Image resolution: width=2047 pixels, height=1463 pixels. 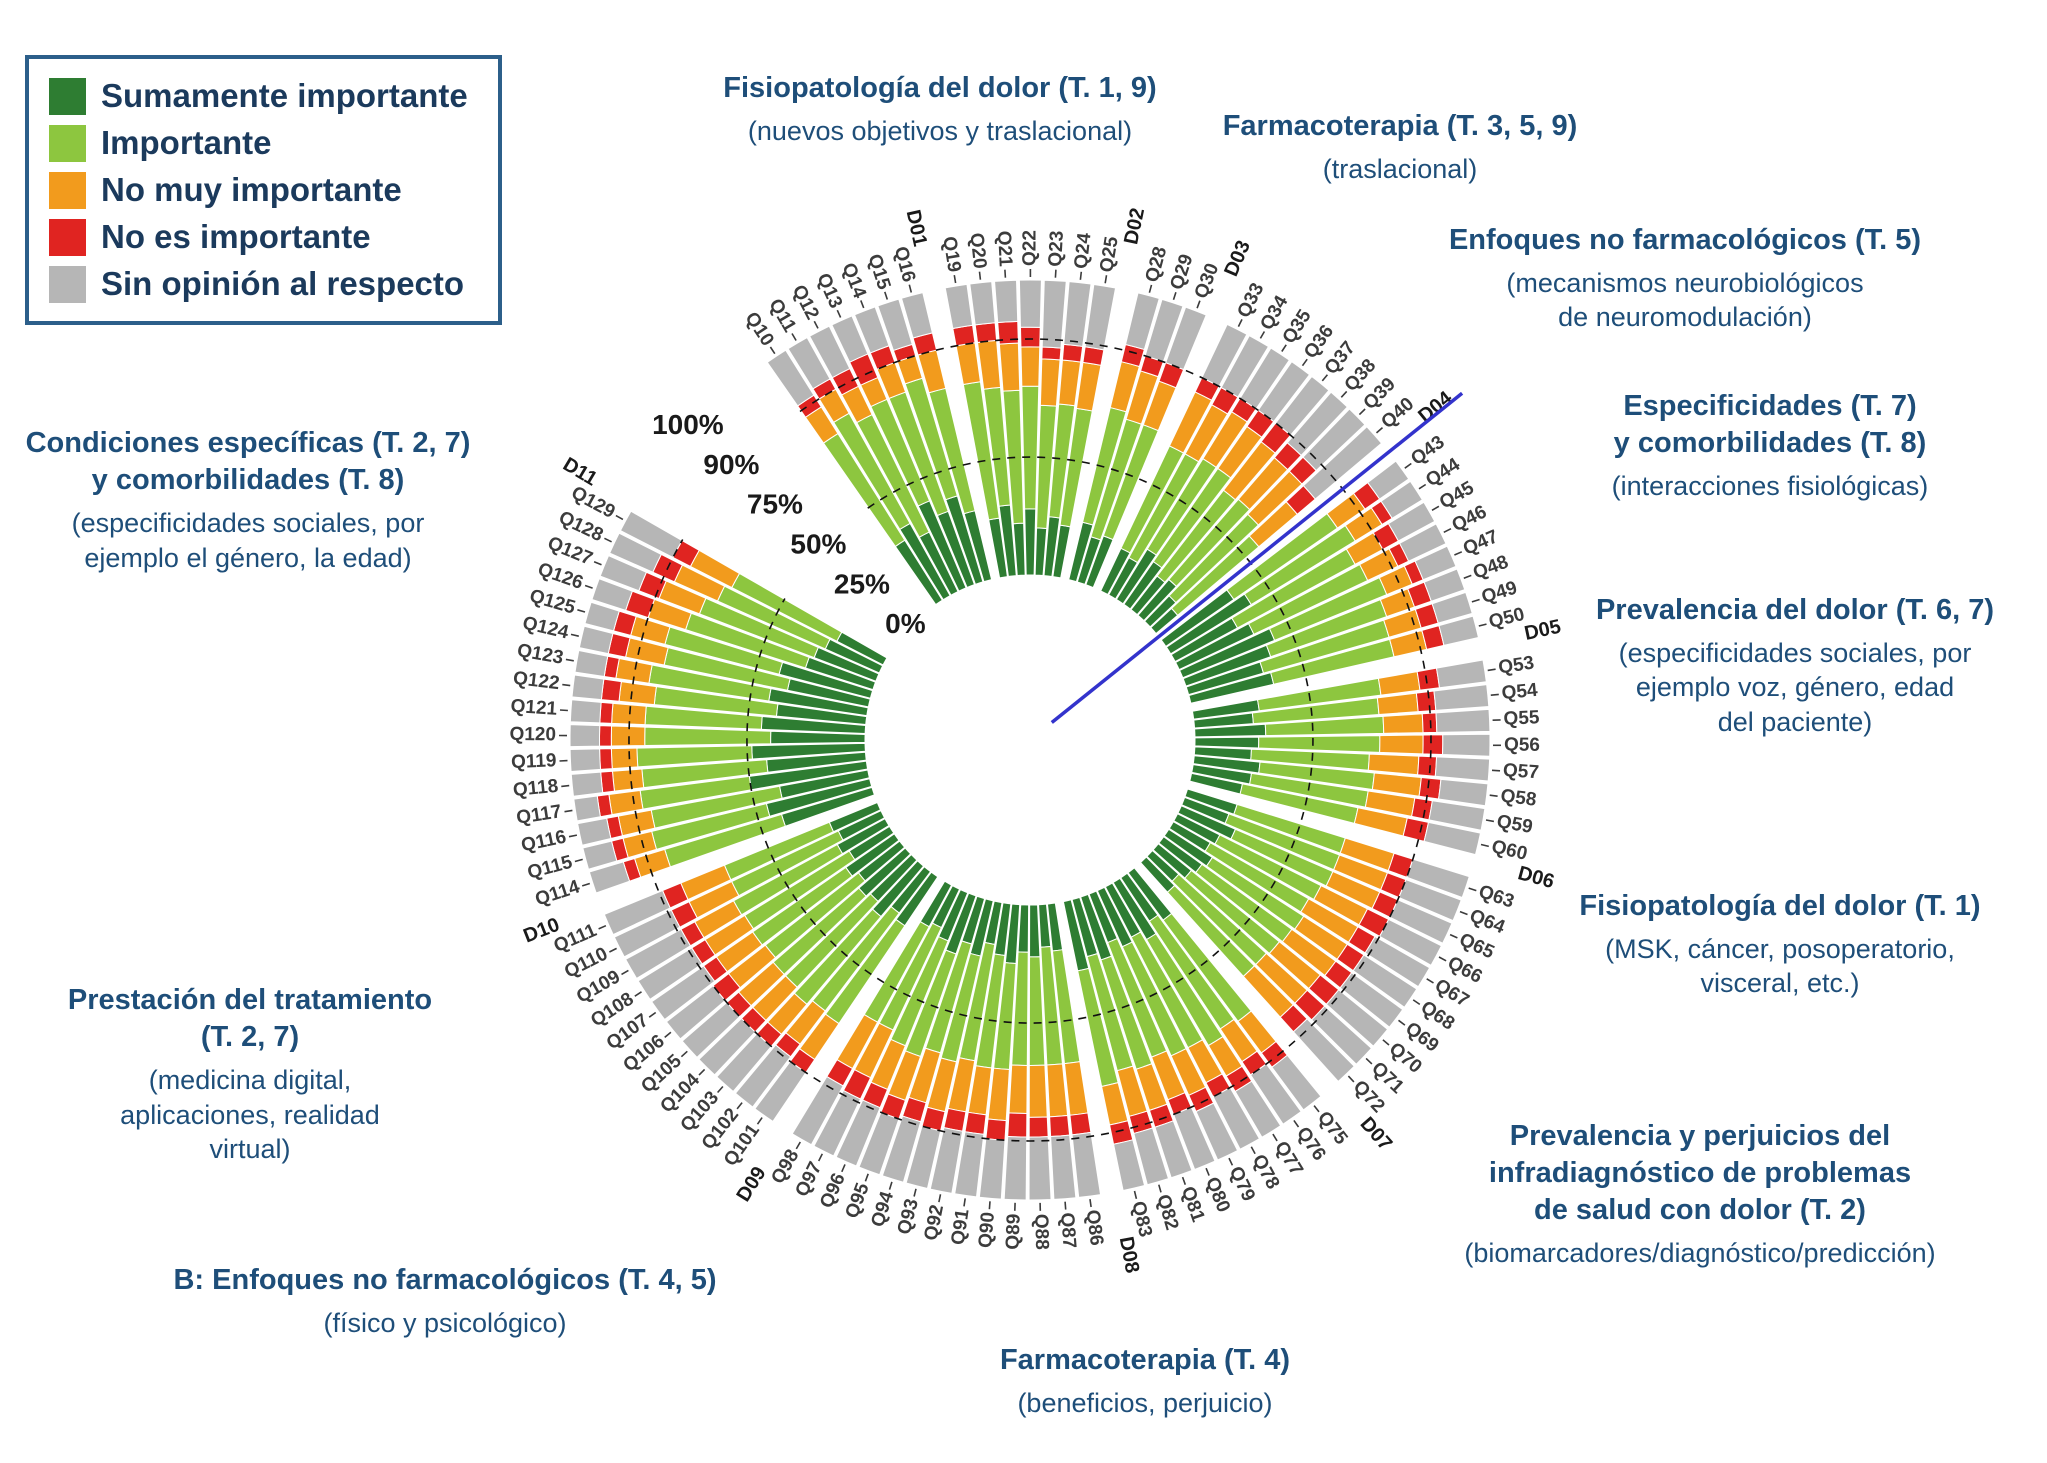 I want to click on bar-segment-Q123, so click(x=591, y=663).